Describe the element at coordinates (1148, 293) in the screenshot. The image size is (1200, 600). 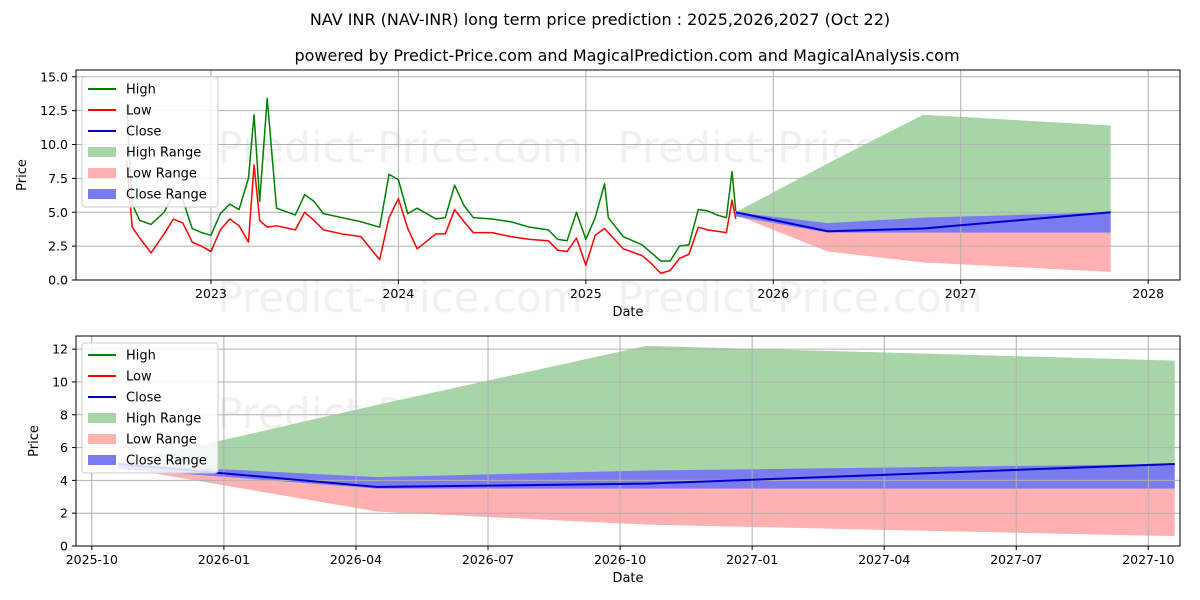
I see `x-tick-label: 2028` at that location.